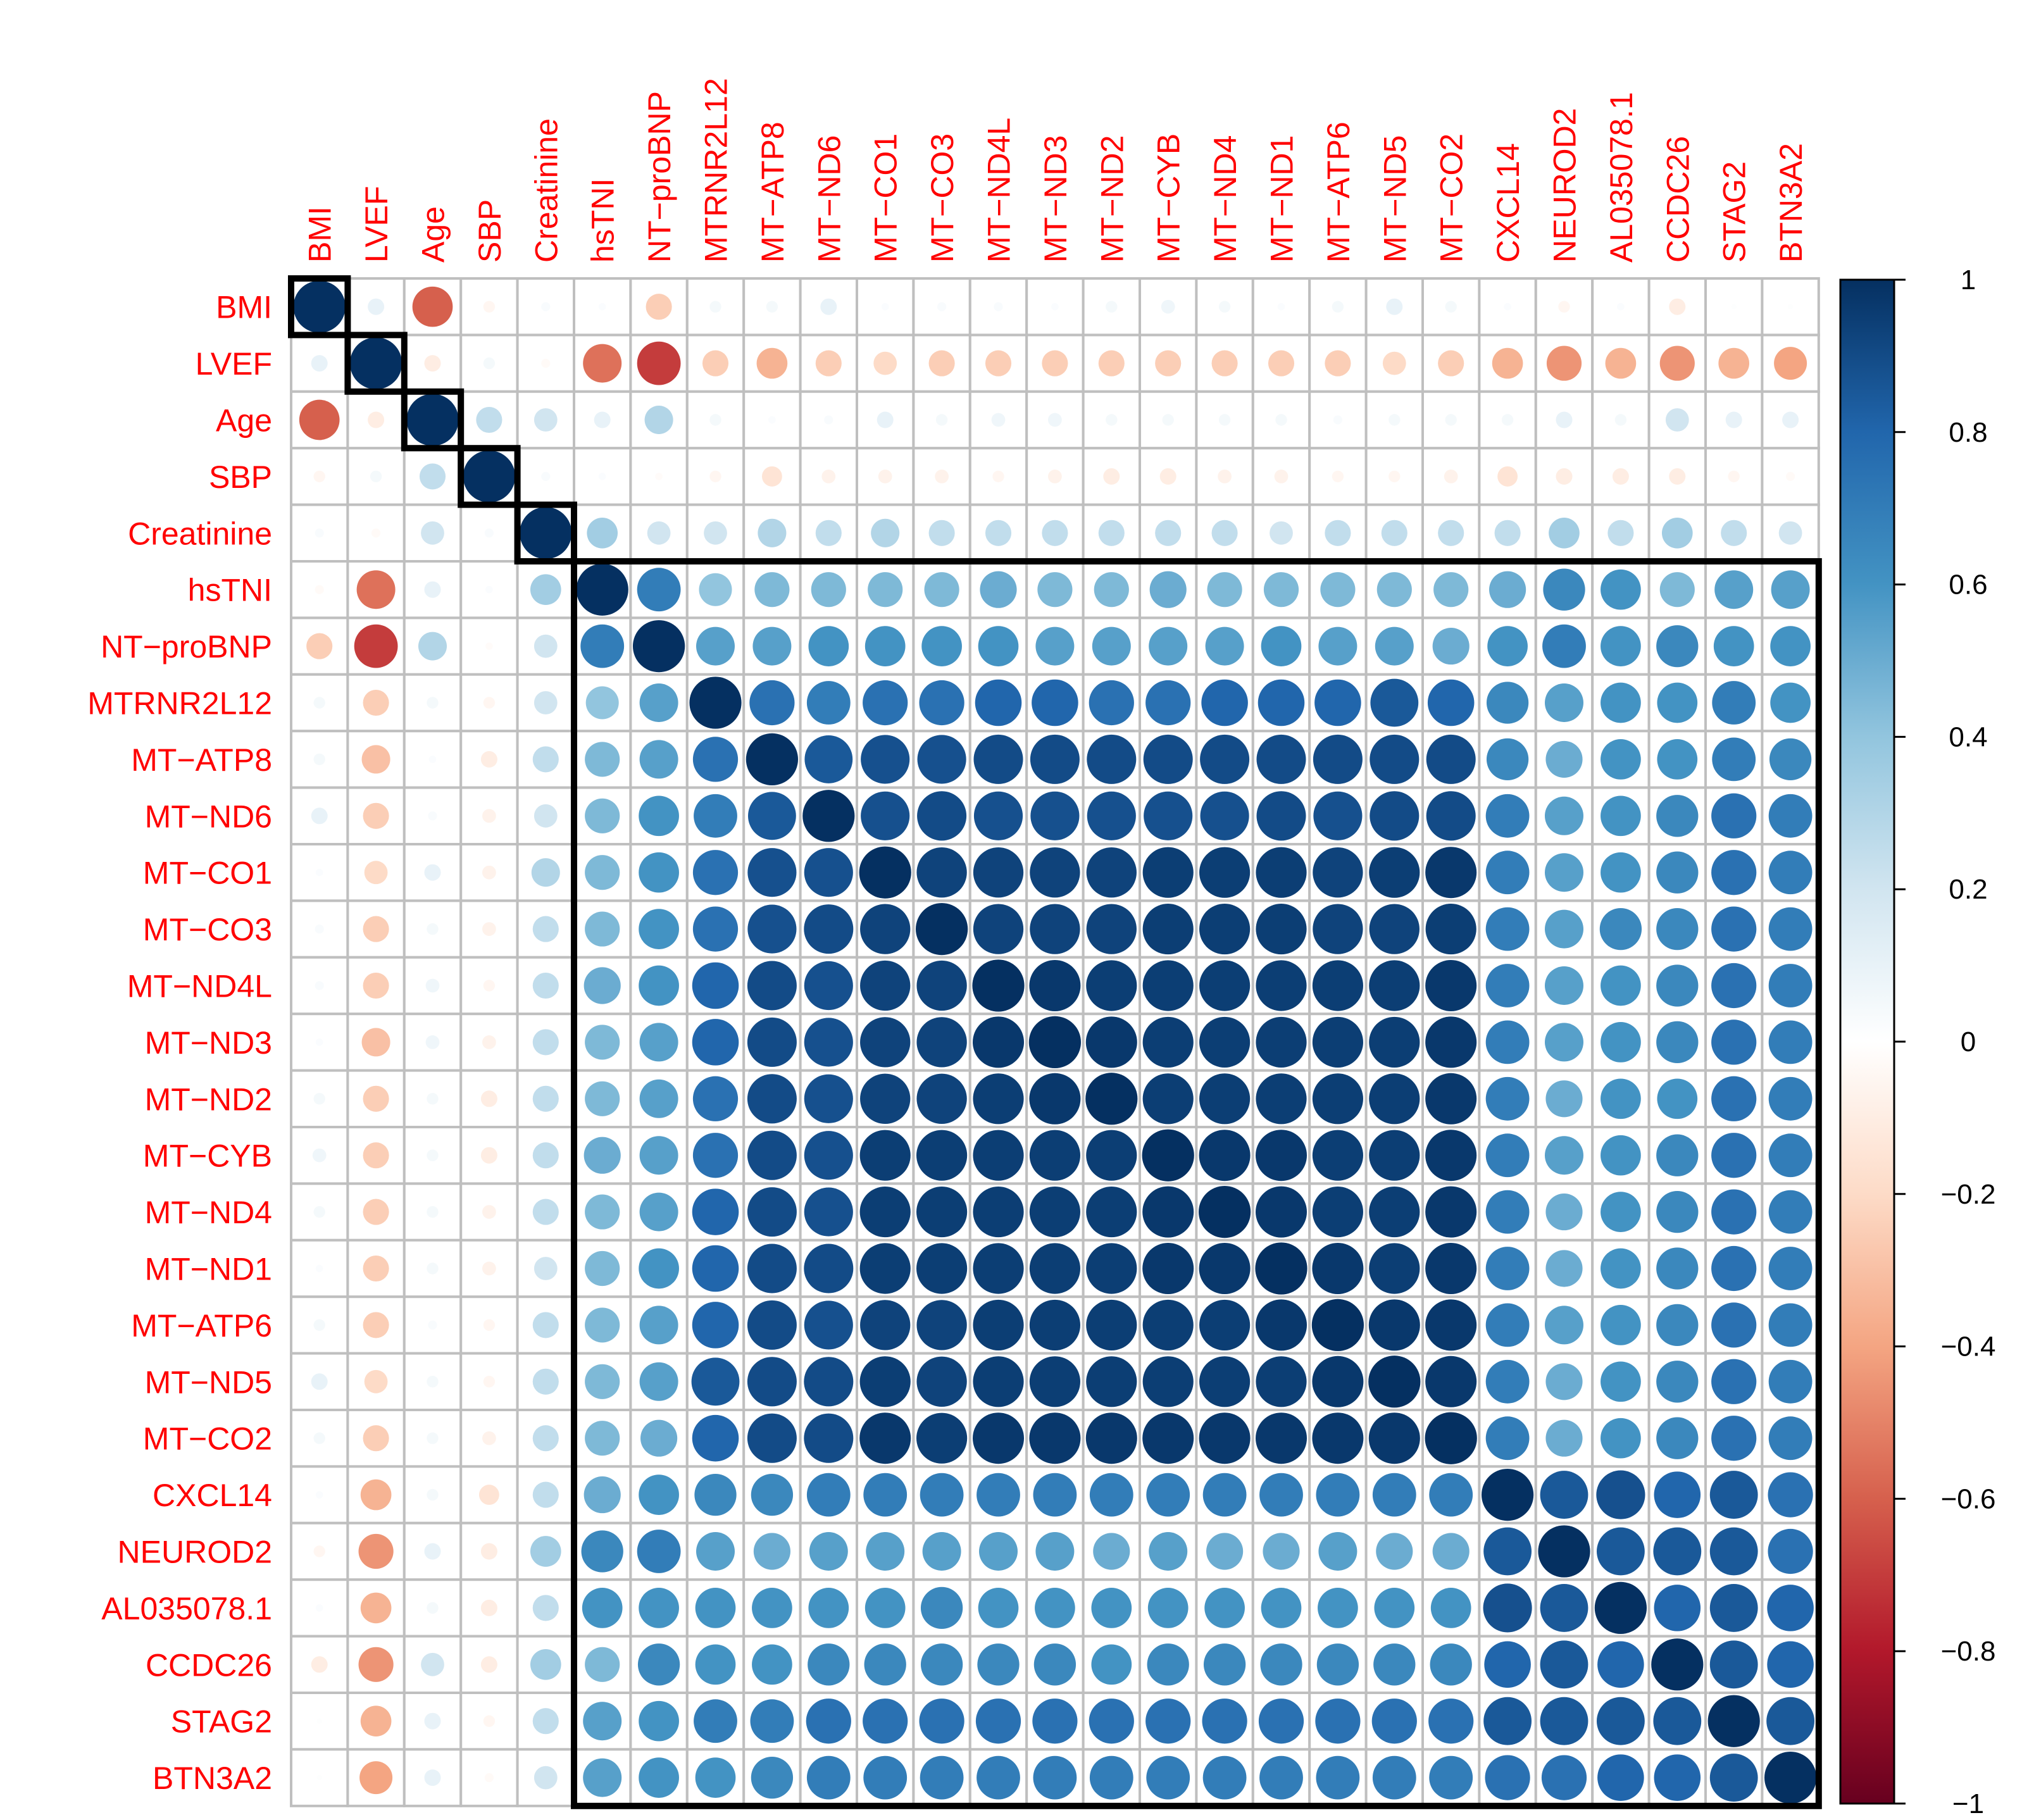 This screenshot has width=2022, height=1820. Describe the element at coordinates (1621, 177) in the screenshot. I see `column-label: AL035078.1` at that location.